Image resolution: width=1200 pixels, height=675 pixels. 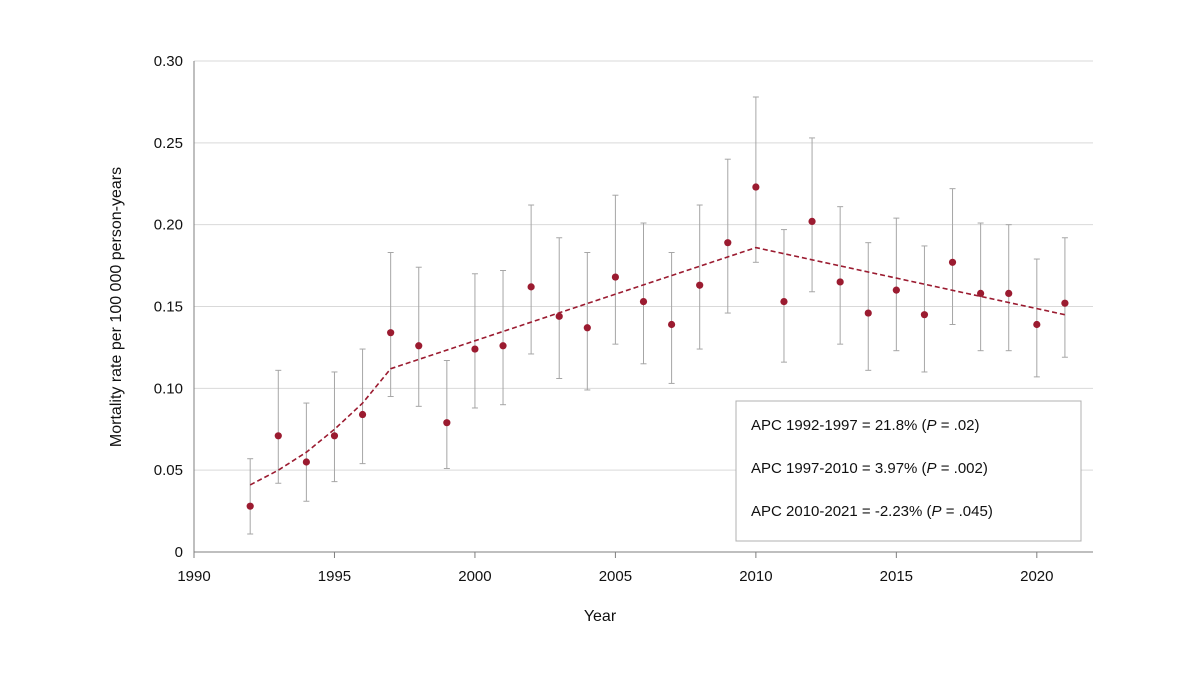 What do you see at coordinates (671, 317) in the screenshot?
I see `error-bar-2007` at bounding box center [671, 317].